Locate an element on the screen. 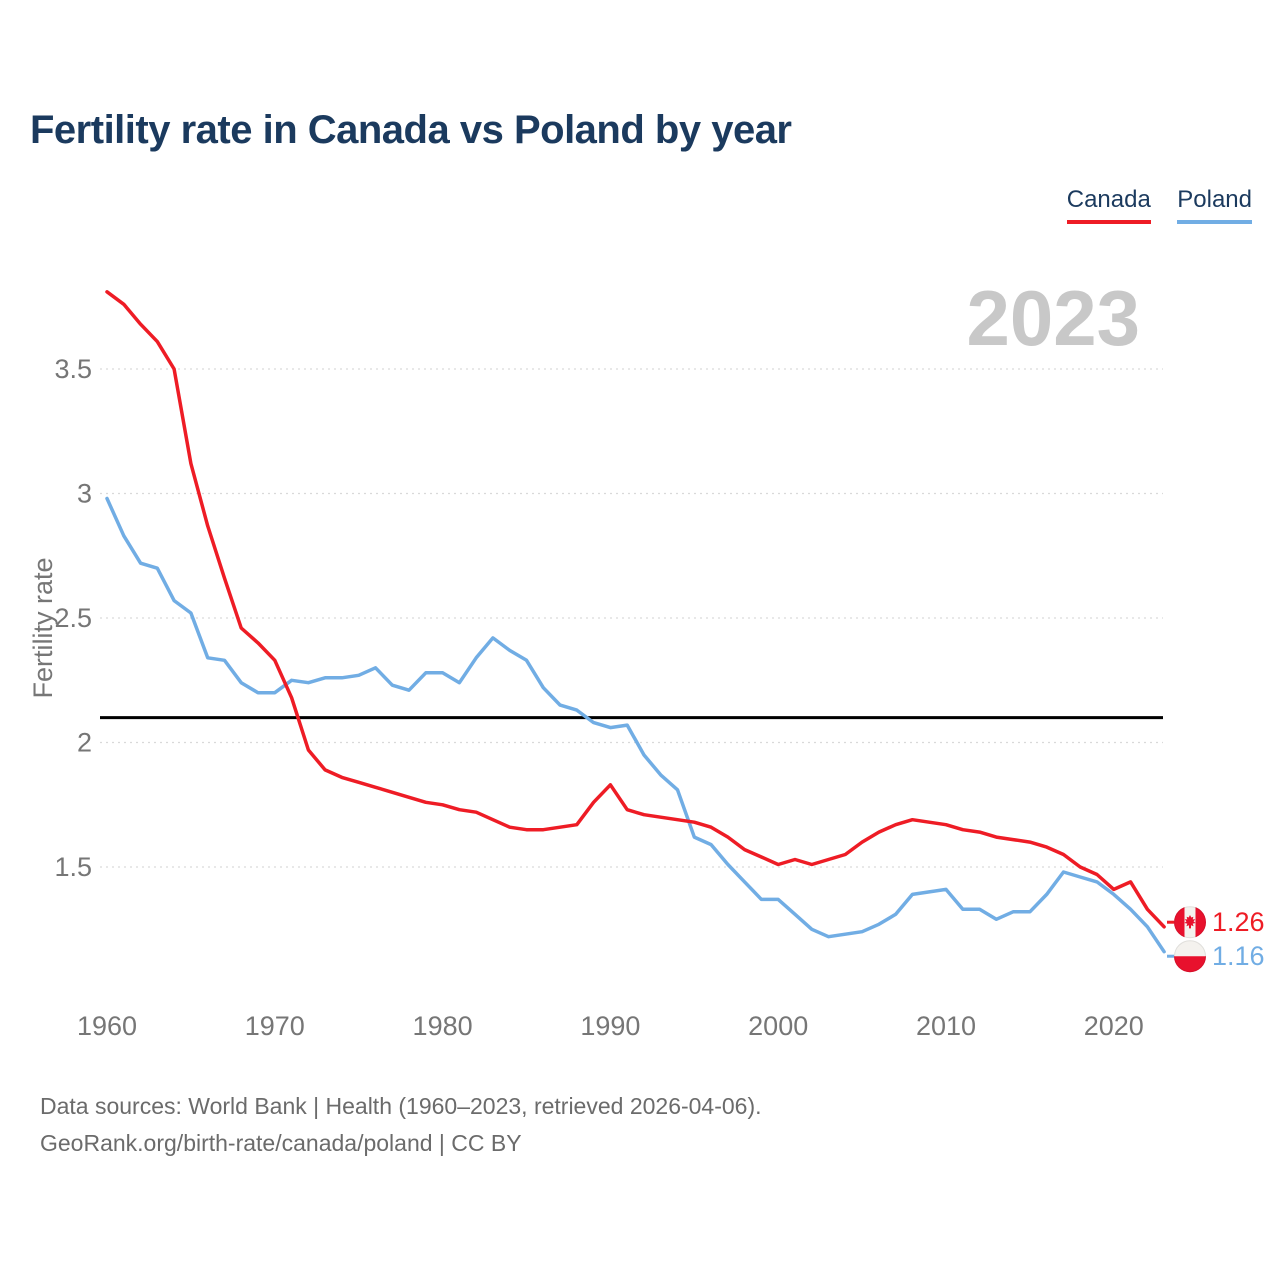 The image size is (1280, 1280). legend: Canada Poland is located at coordinates (1148, 205).